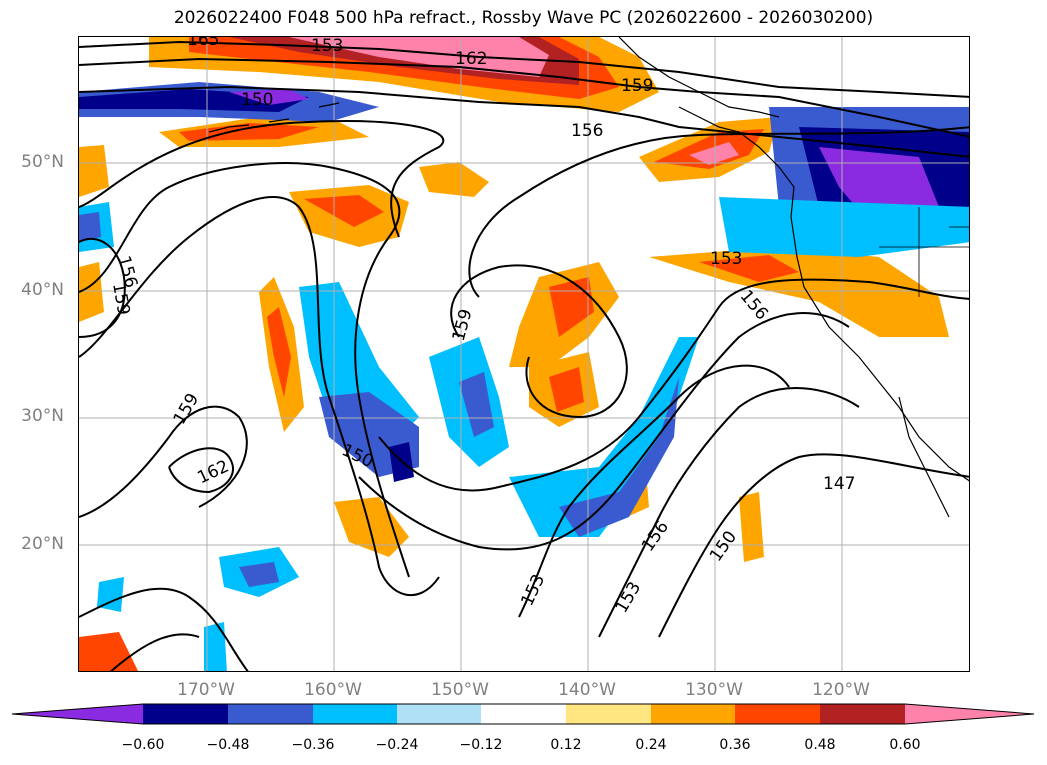 This screenshot has width=1047, height=765. Describe the element at coordinates (905, 745) in the screenshot. I see `colorbar-tick: 0.60` at that location.